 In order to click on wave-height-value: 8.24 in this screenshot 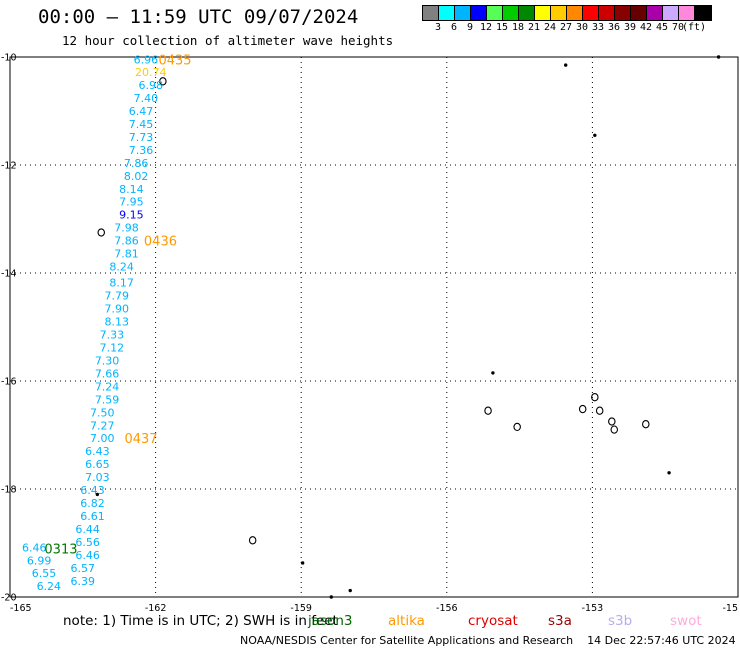, I will do `click(121, 267)`.